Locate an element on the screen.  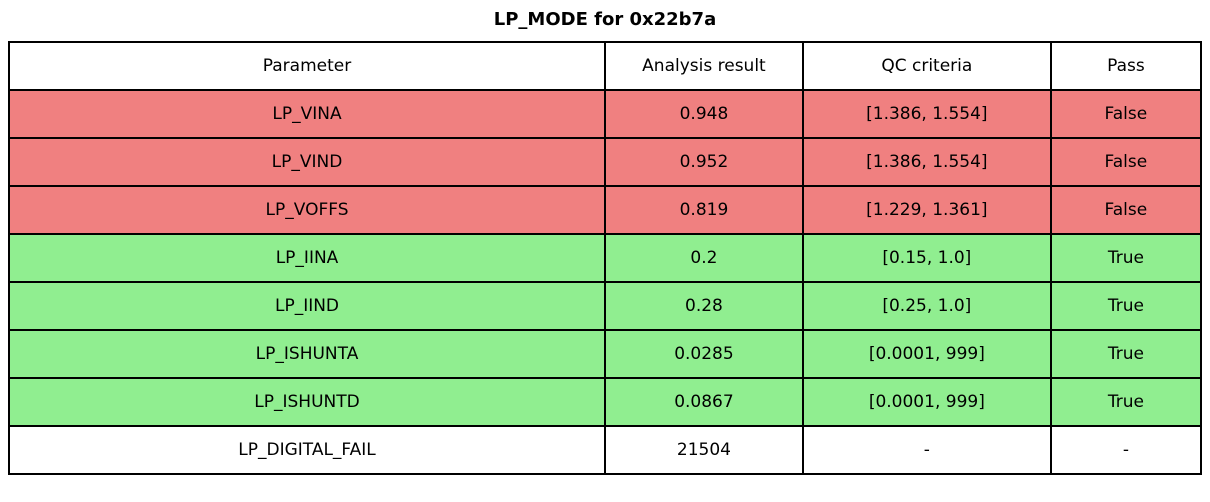
cell-parameter: LP_IINA is located at coordinates (307, 258).